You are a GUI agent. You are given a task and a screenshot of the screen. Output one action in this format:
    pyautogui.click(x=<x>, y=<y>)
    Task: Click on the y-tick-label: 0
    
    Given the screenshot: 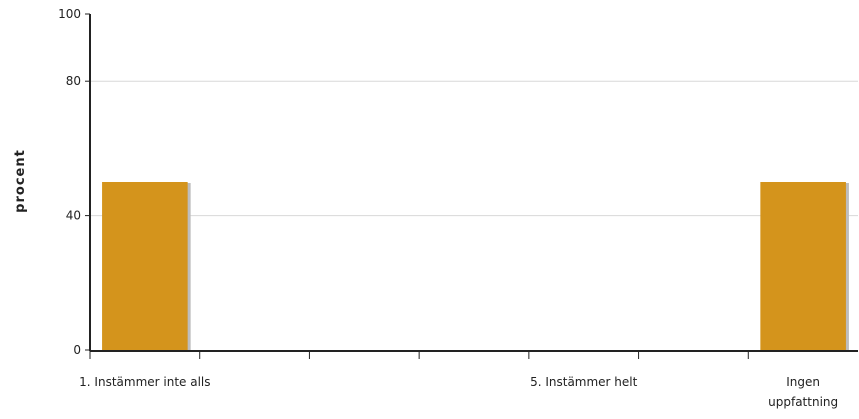 What is the action you would take?
    pyautogui.click(x=77, y=350)
    